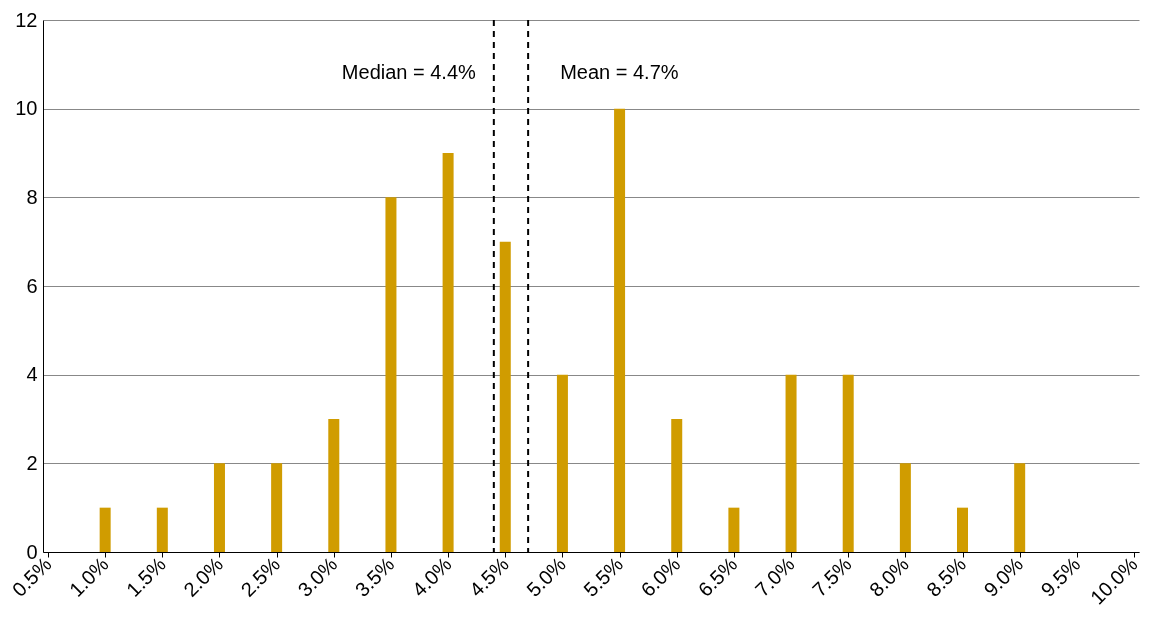 The width and height of the screenshot is (1165, 637). I want to click on y-tick-label: 2, so click(32, 462).